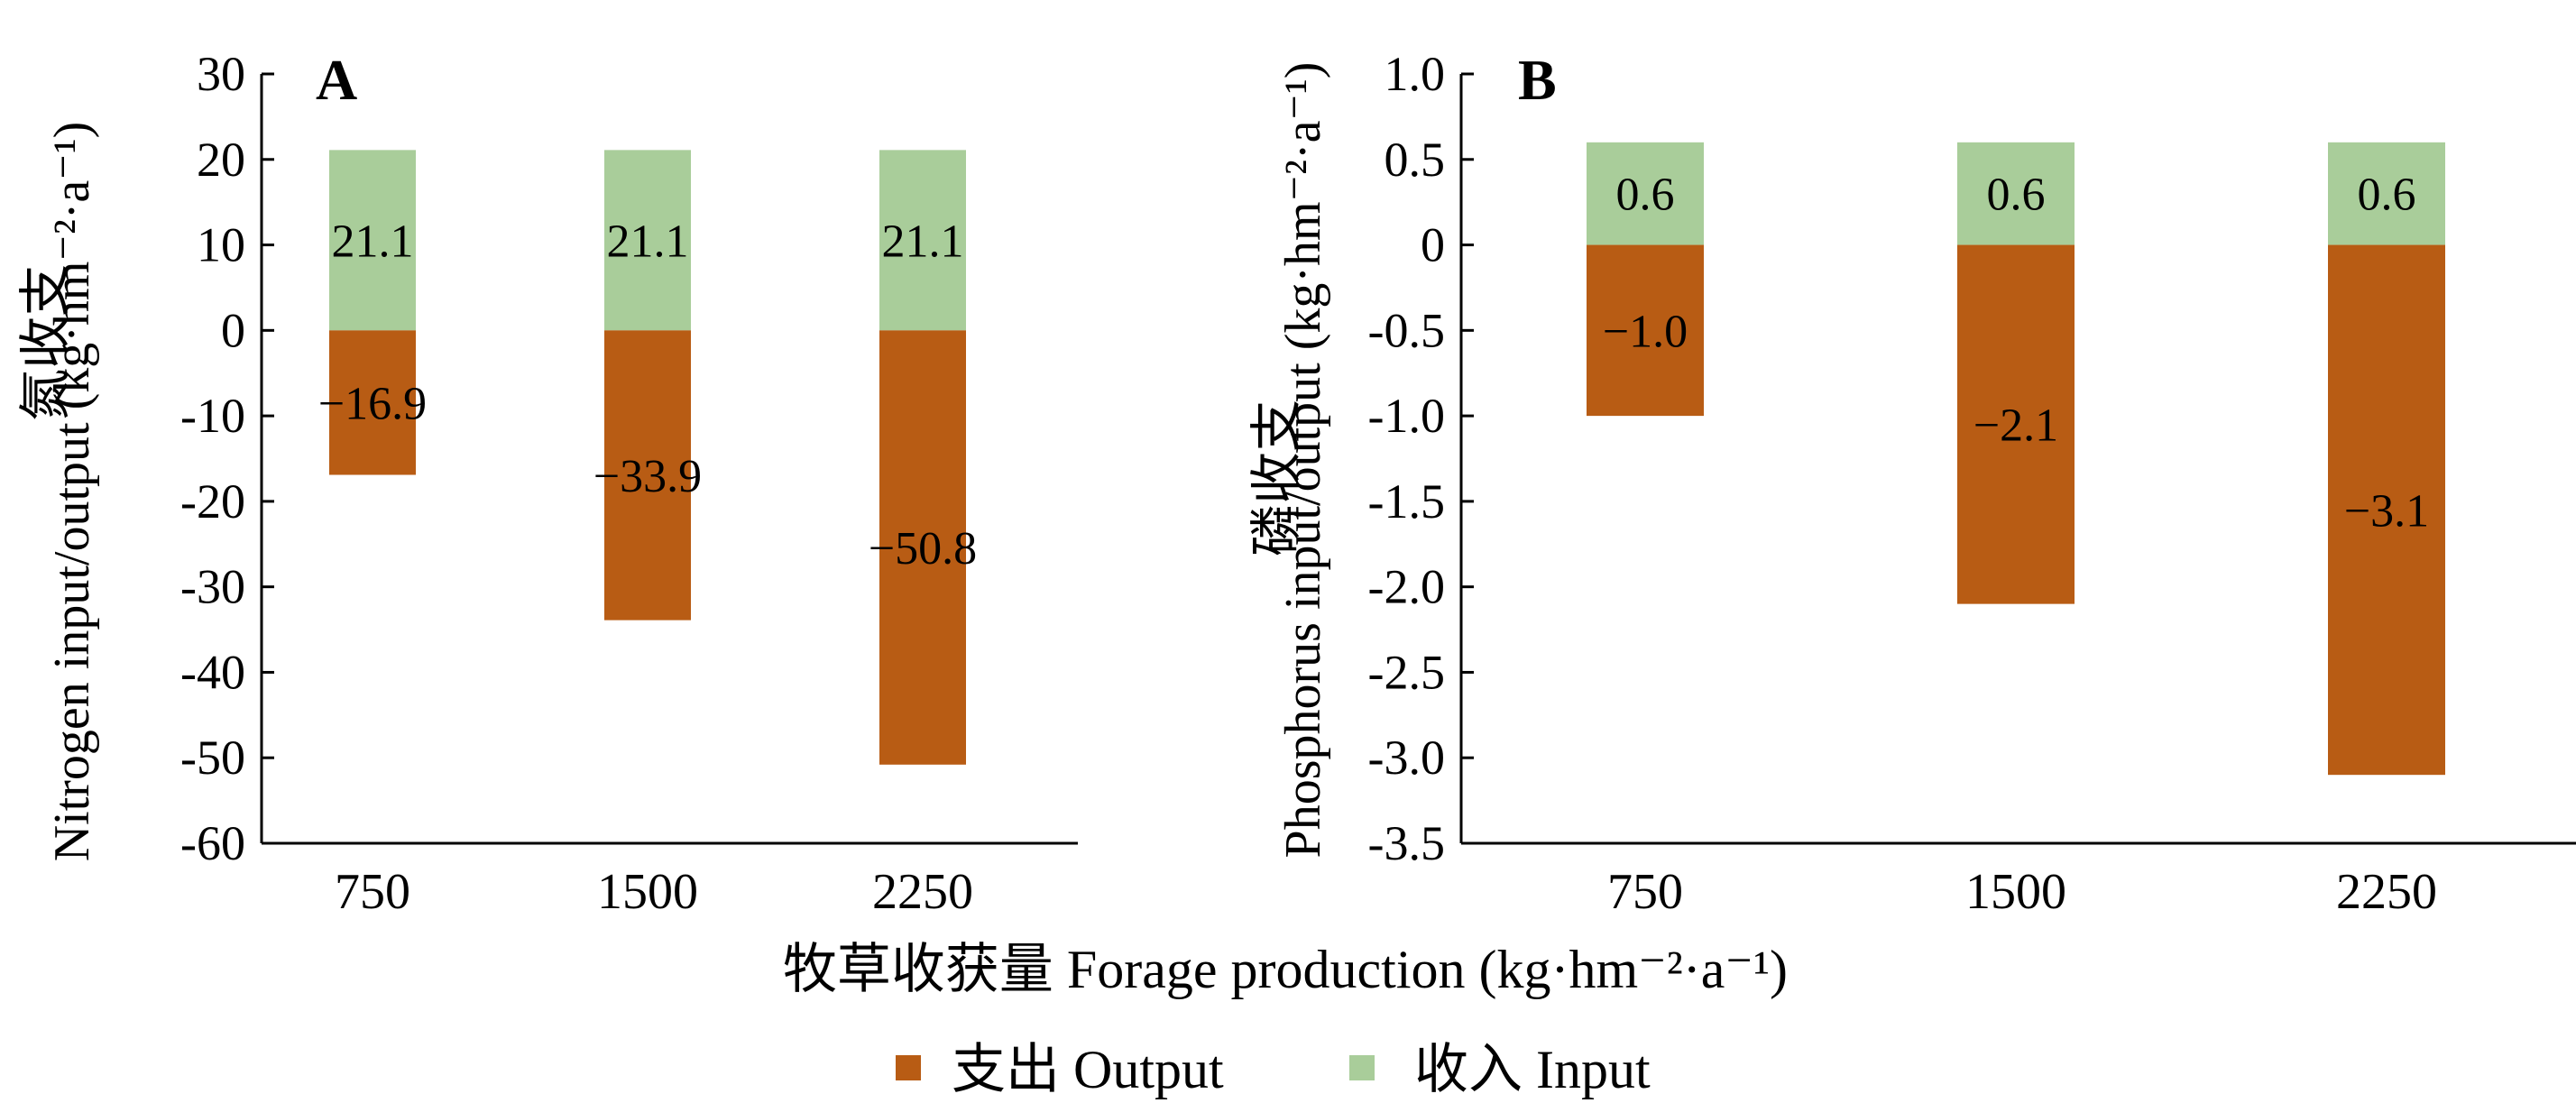 Image resolution: width=2576 pixels, height=1103 pixels. I want to click on data-label-output: −16.9, so click(372, 403).